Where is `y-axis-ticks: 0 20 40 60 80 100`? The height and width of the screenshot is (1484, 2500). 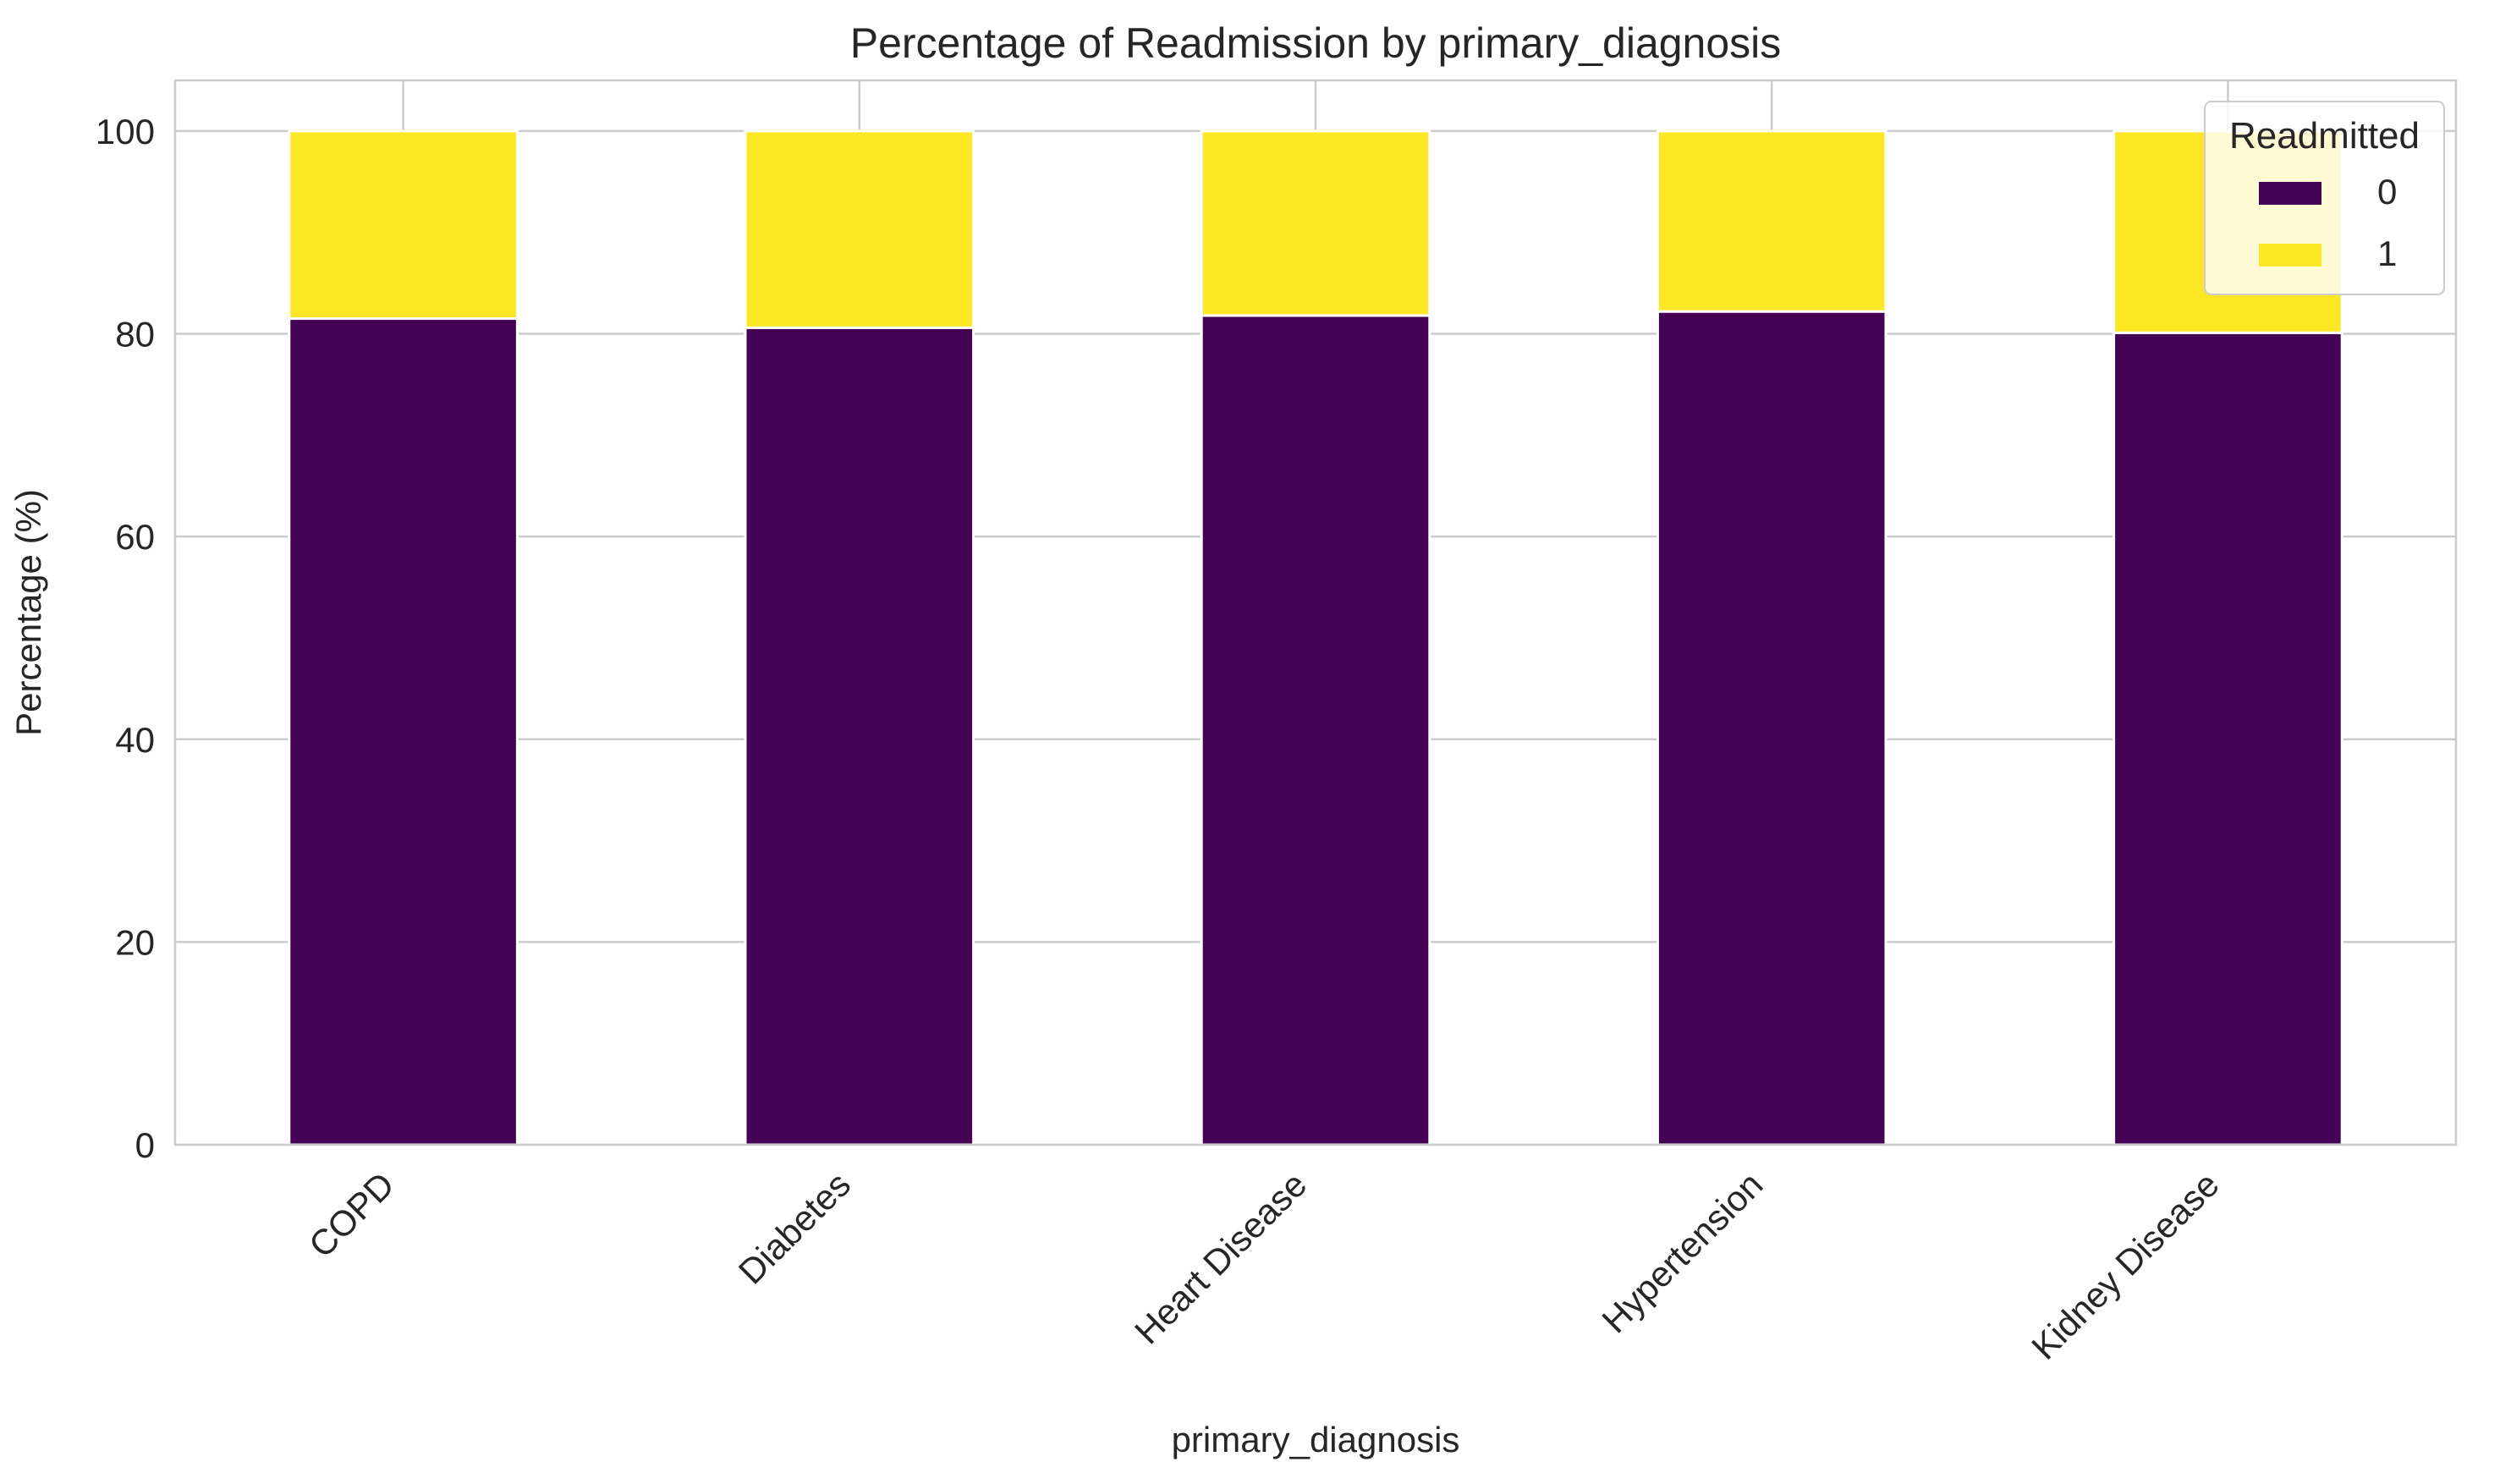 y-axis-ticks: 0 20 40 60 80 100 is located at coordinates (125, 638).